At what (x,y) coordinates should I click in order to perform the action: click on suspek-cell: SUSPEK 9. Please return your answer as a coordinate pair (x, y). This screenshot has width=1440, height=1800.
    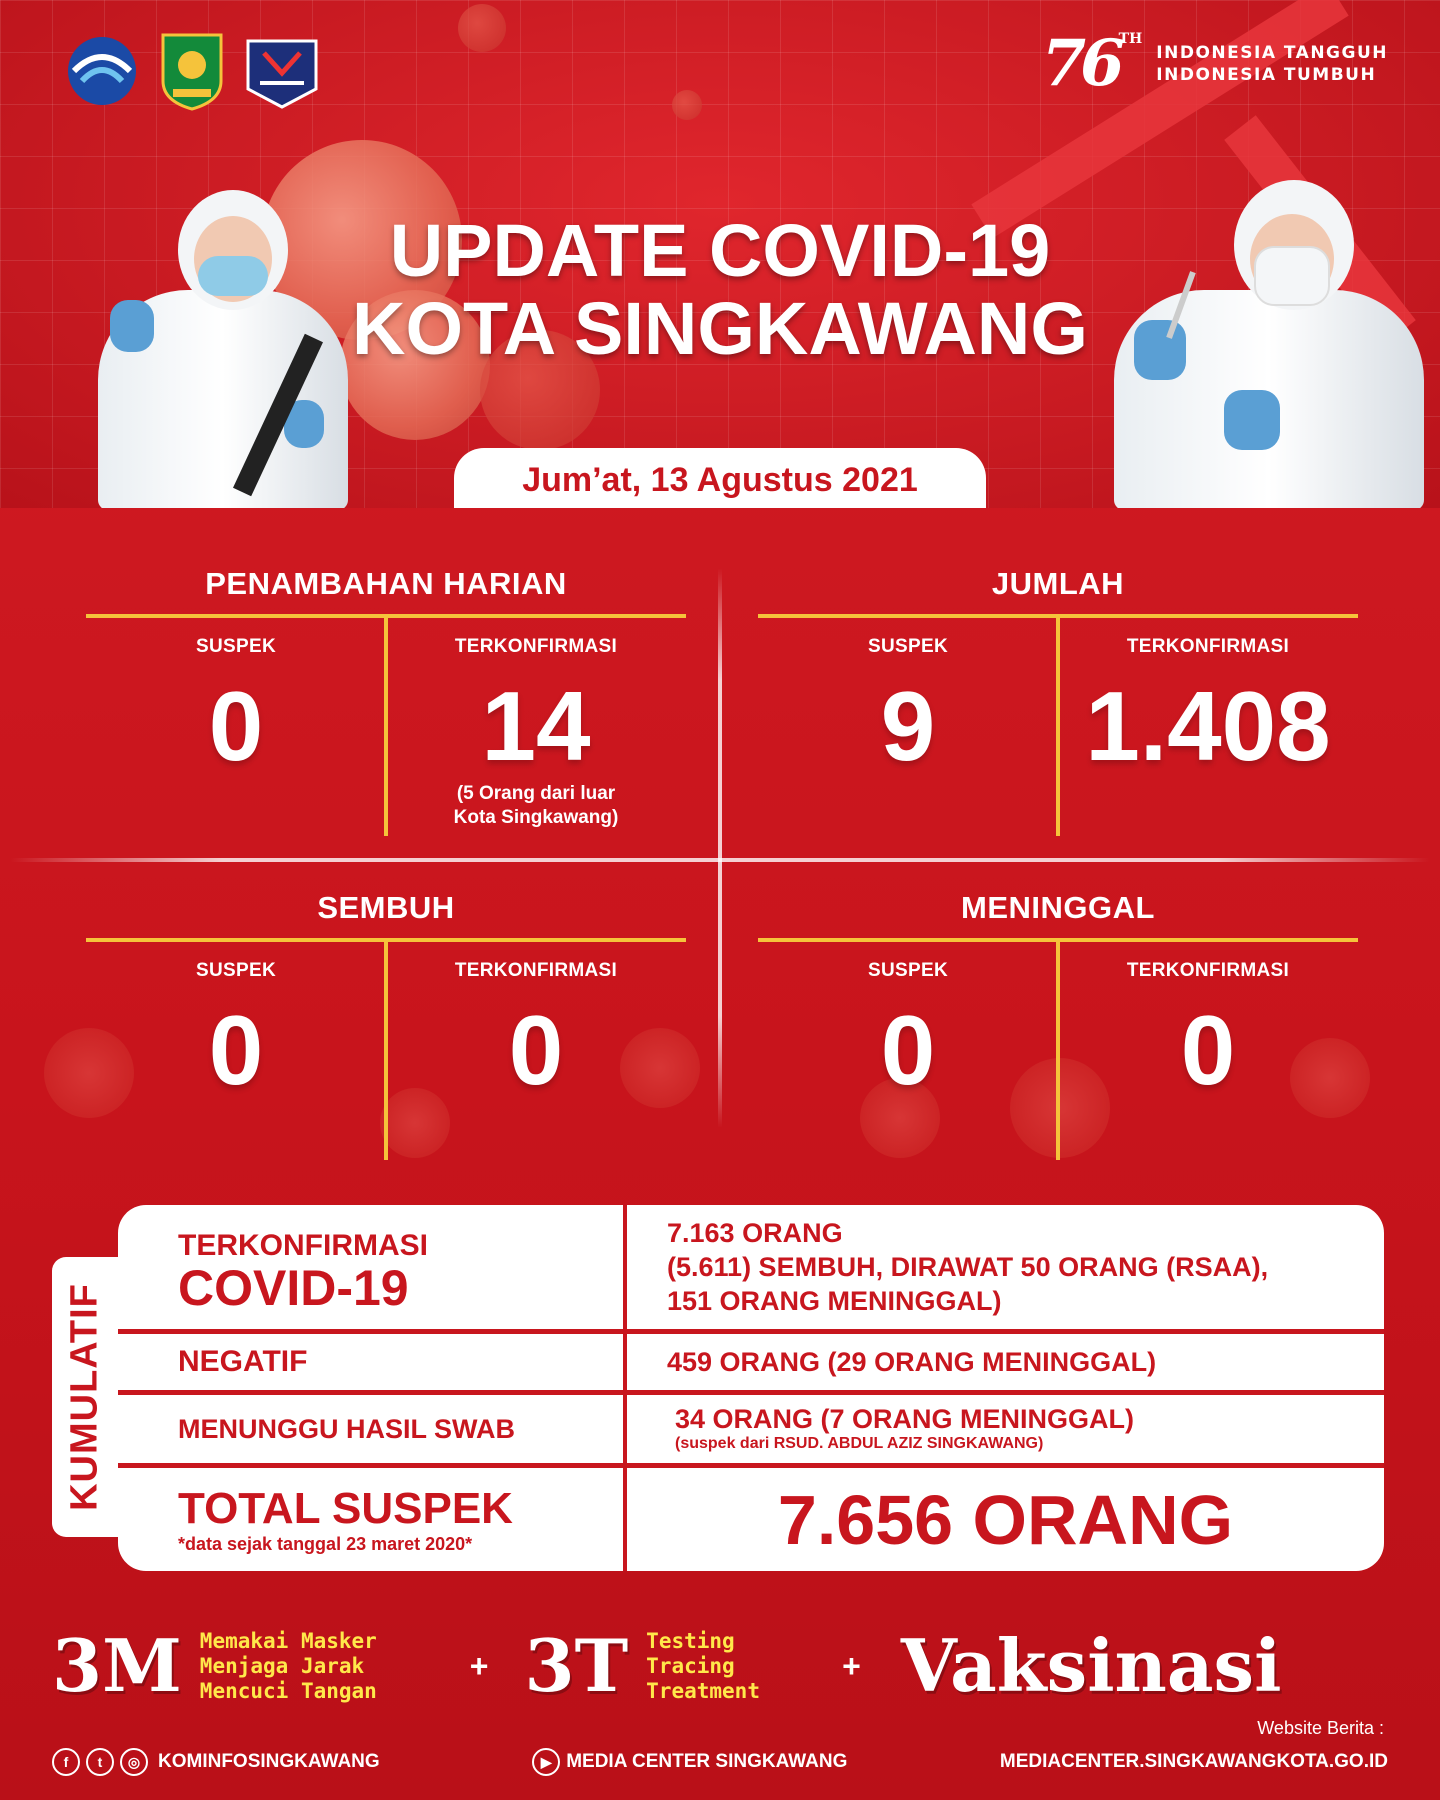
    Looking at the image, I should click on (908, 727).